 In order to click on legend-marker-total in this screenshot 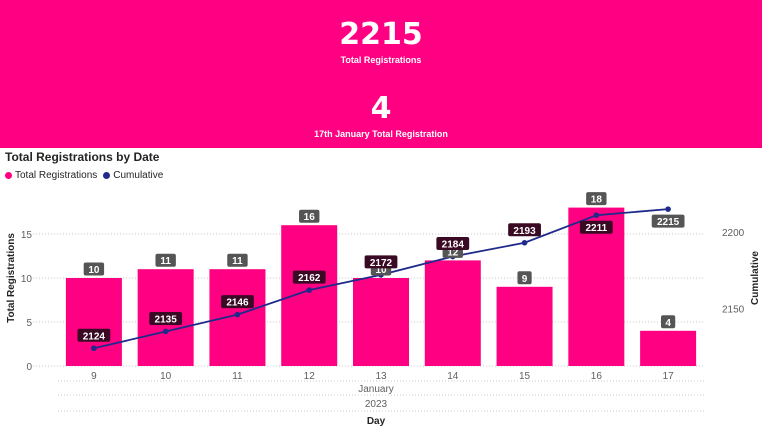, I will do `click(8, 175)`.